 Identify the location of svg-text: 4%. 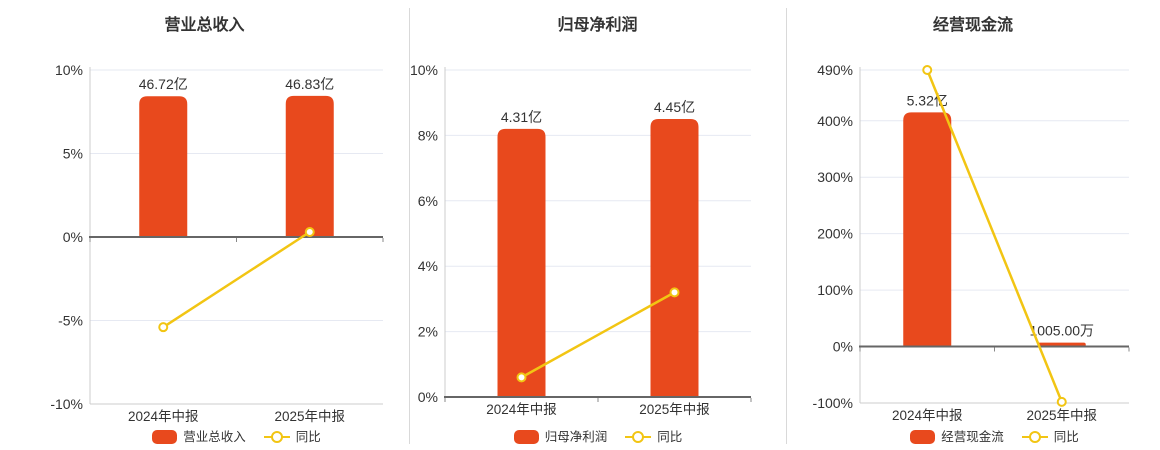
(428, 266).